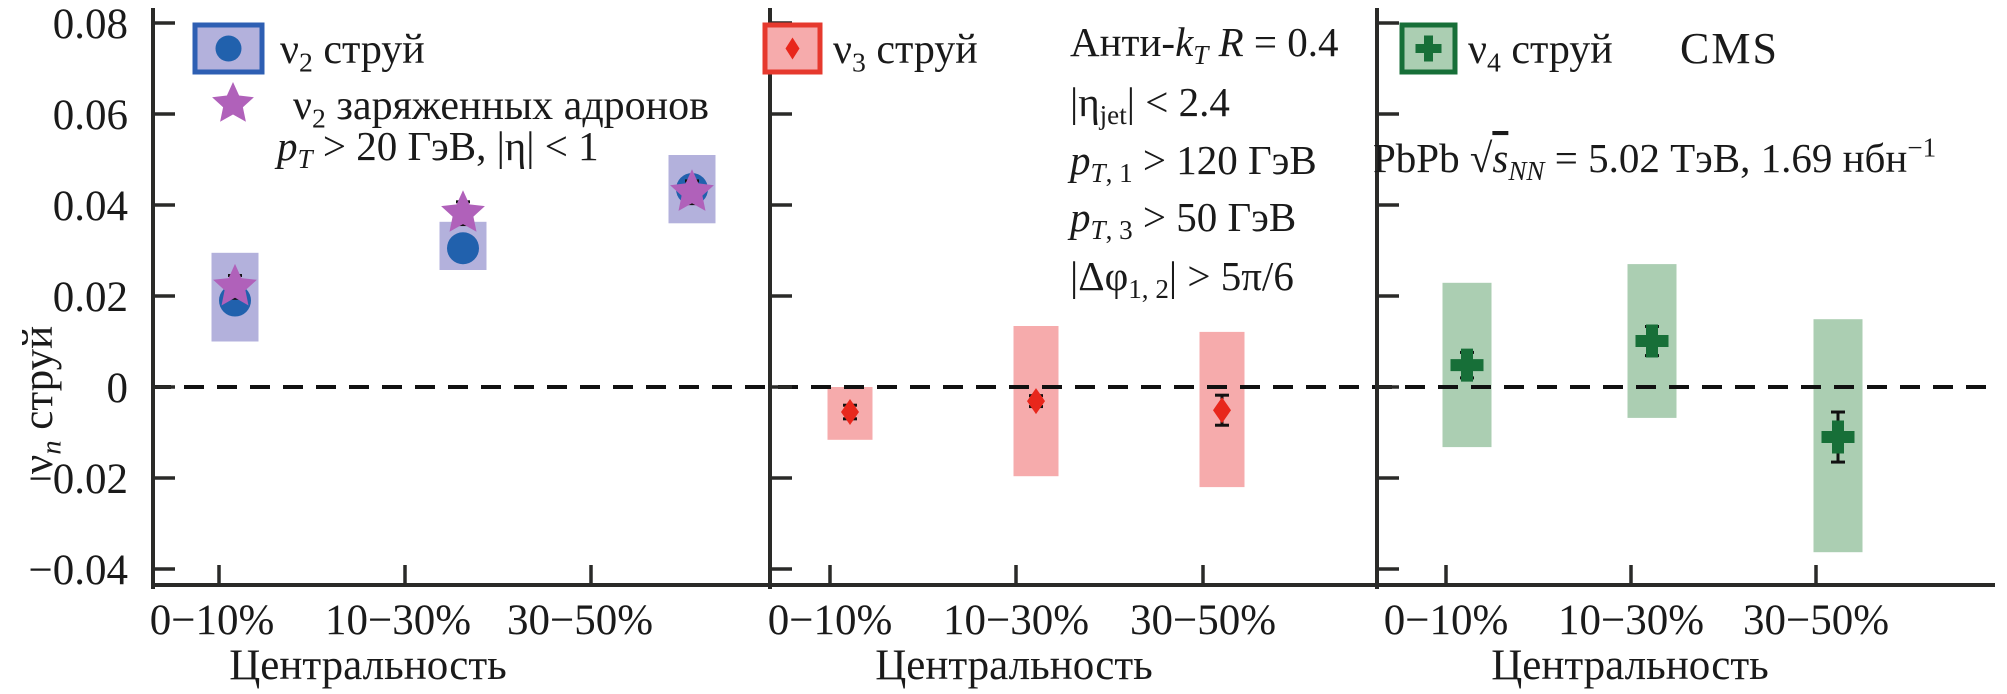  Describe the element at coordinates (1181, 219) in the screenshot. I see `annotation-text: pT, 3 > 50 ГэВ` at that location.